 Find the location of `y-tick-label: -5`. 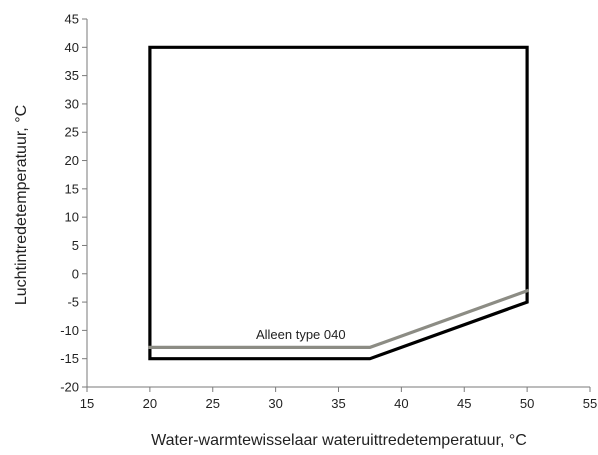

y-tick-label: -5 is located at coordinates (73, 302).